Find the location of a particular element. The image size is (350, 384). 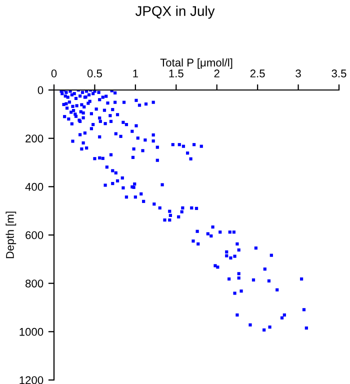

y-tick-label: 1200 is located at coordinates (32, 380).